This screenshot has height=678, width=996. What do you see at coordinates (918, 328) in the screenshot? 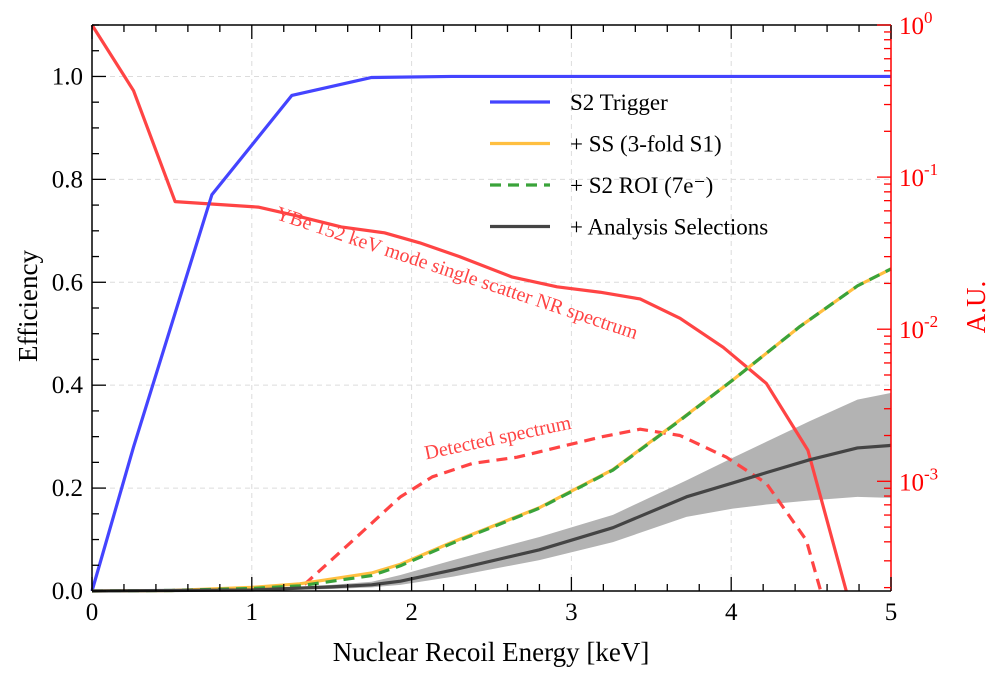
I see `y2-tick-label: 10⁻²` at bounding box center [918, 328].